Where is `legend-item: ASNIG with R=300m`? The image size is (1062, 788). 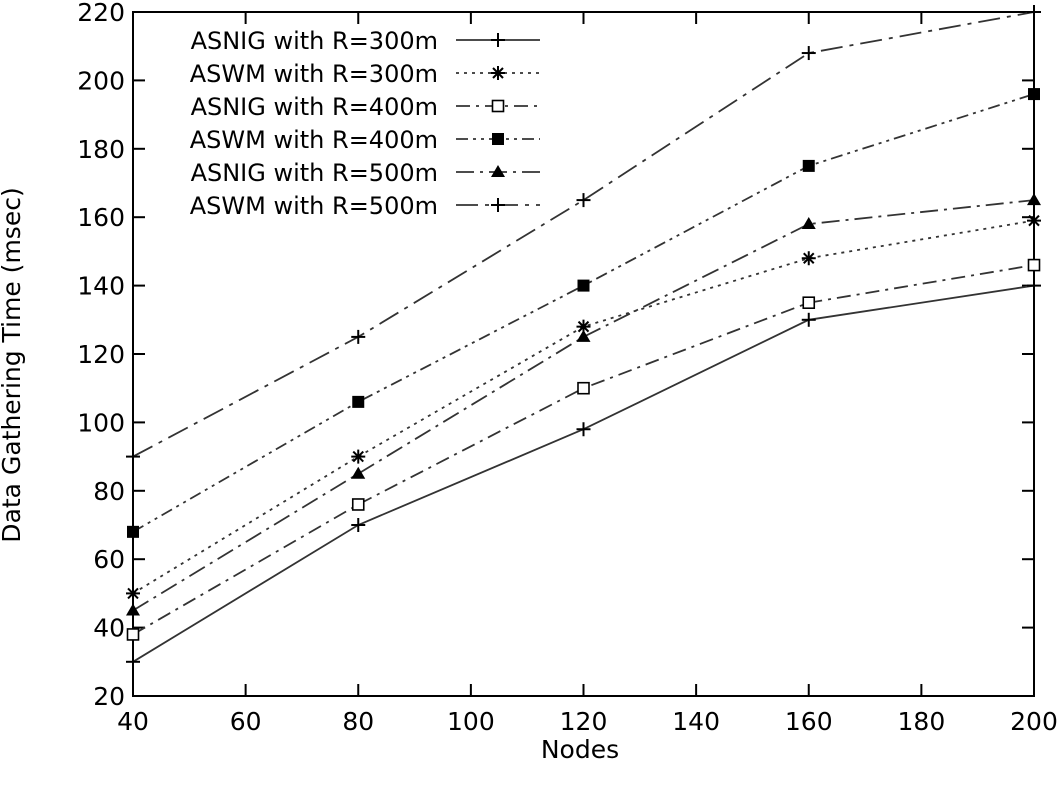
legend-item: ASNIG with R=300m is located at coordinates (365, 41).